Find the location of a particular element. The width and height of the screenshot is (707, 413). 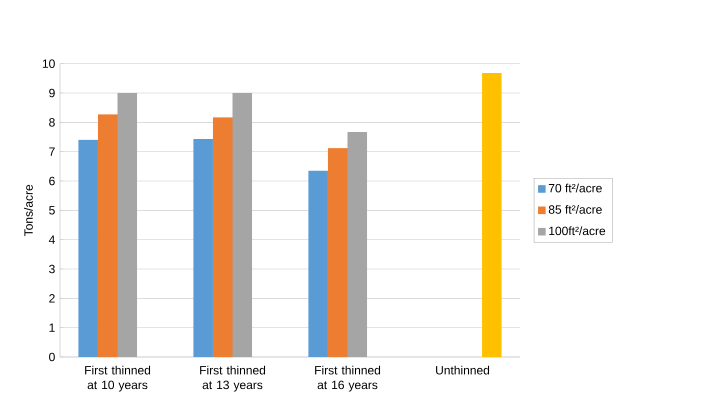

y-tick-label: 7 is located at coordinates (52, 152).